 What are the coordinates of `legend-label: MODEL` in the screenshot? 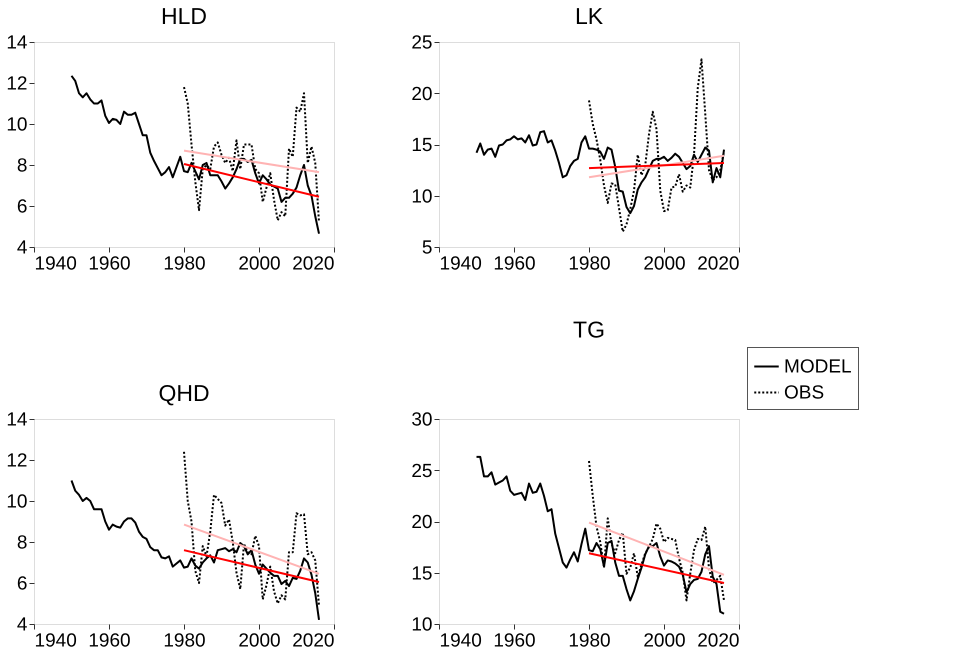 It's located at (818, 367).